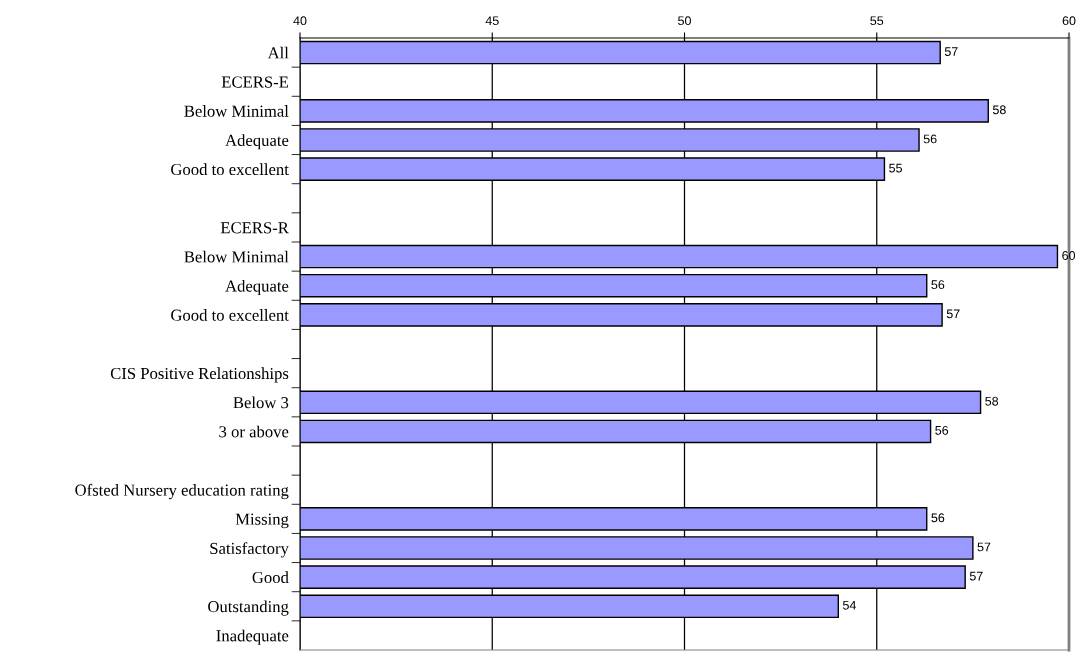 This screenshot has width=1084, height=653. Describe the element at coordinates (254, 431) in the screenshot. I see `y-tick-label: 3 or above` at that location.